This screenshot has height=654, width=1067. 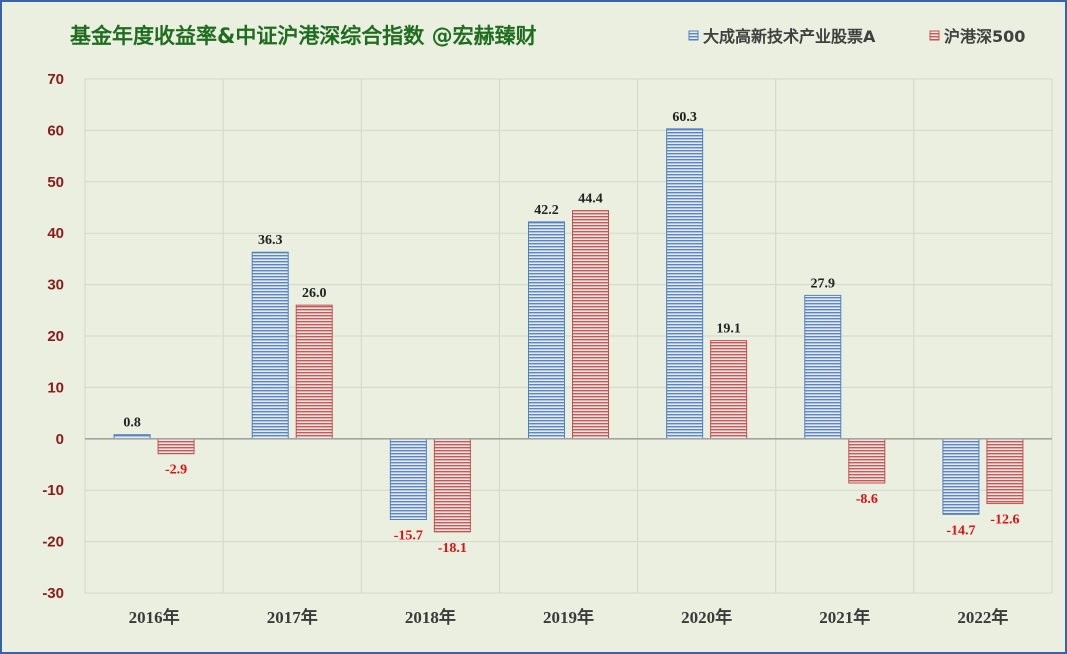 What do you see at coordinates (546, 210) in the screenshot?
I see `data-label-series-1-2019: 42.2` at bounding box center [546, 210].